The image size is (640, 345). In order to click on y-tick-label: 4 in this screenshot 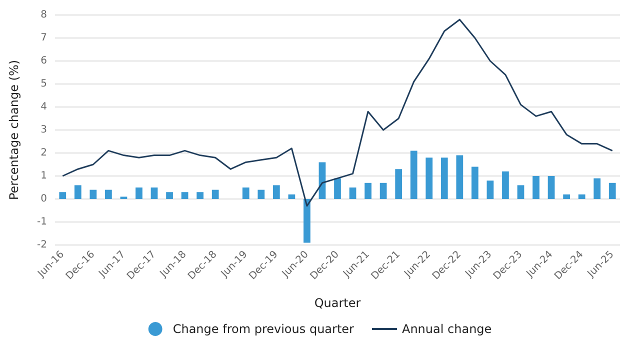, I will do `click(43, 107)`.